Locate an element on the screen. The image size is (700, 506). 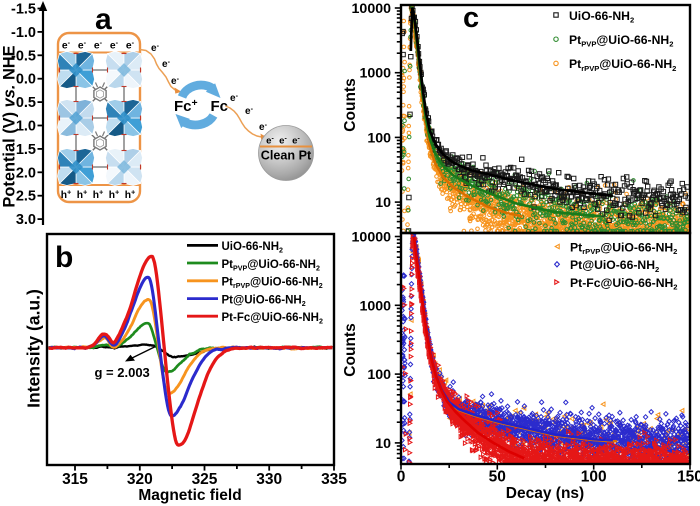
svg-text: 335 is located at coordinates (334, 479).